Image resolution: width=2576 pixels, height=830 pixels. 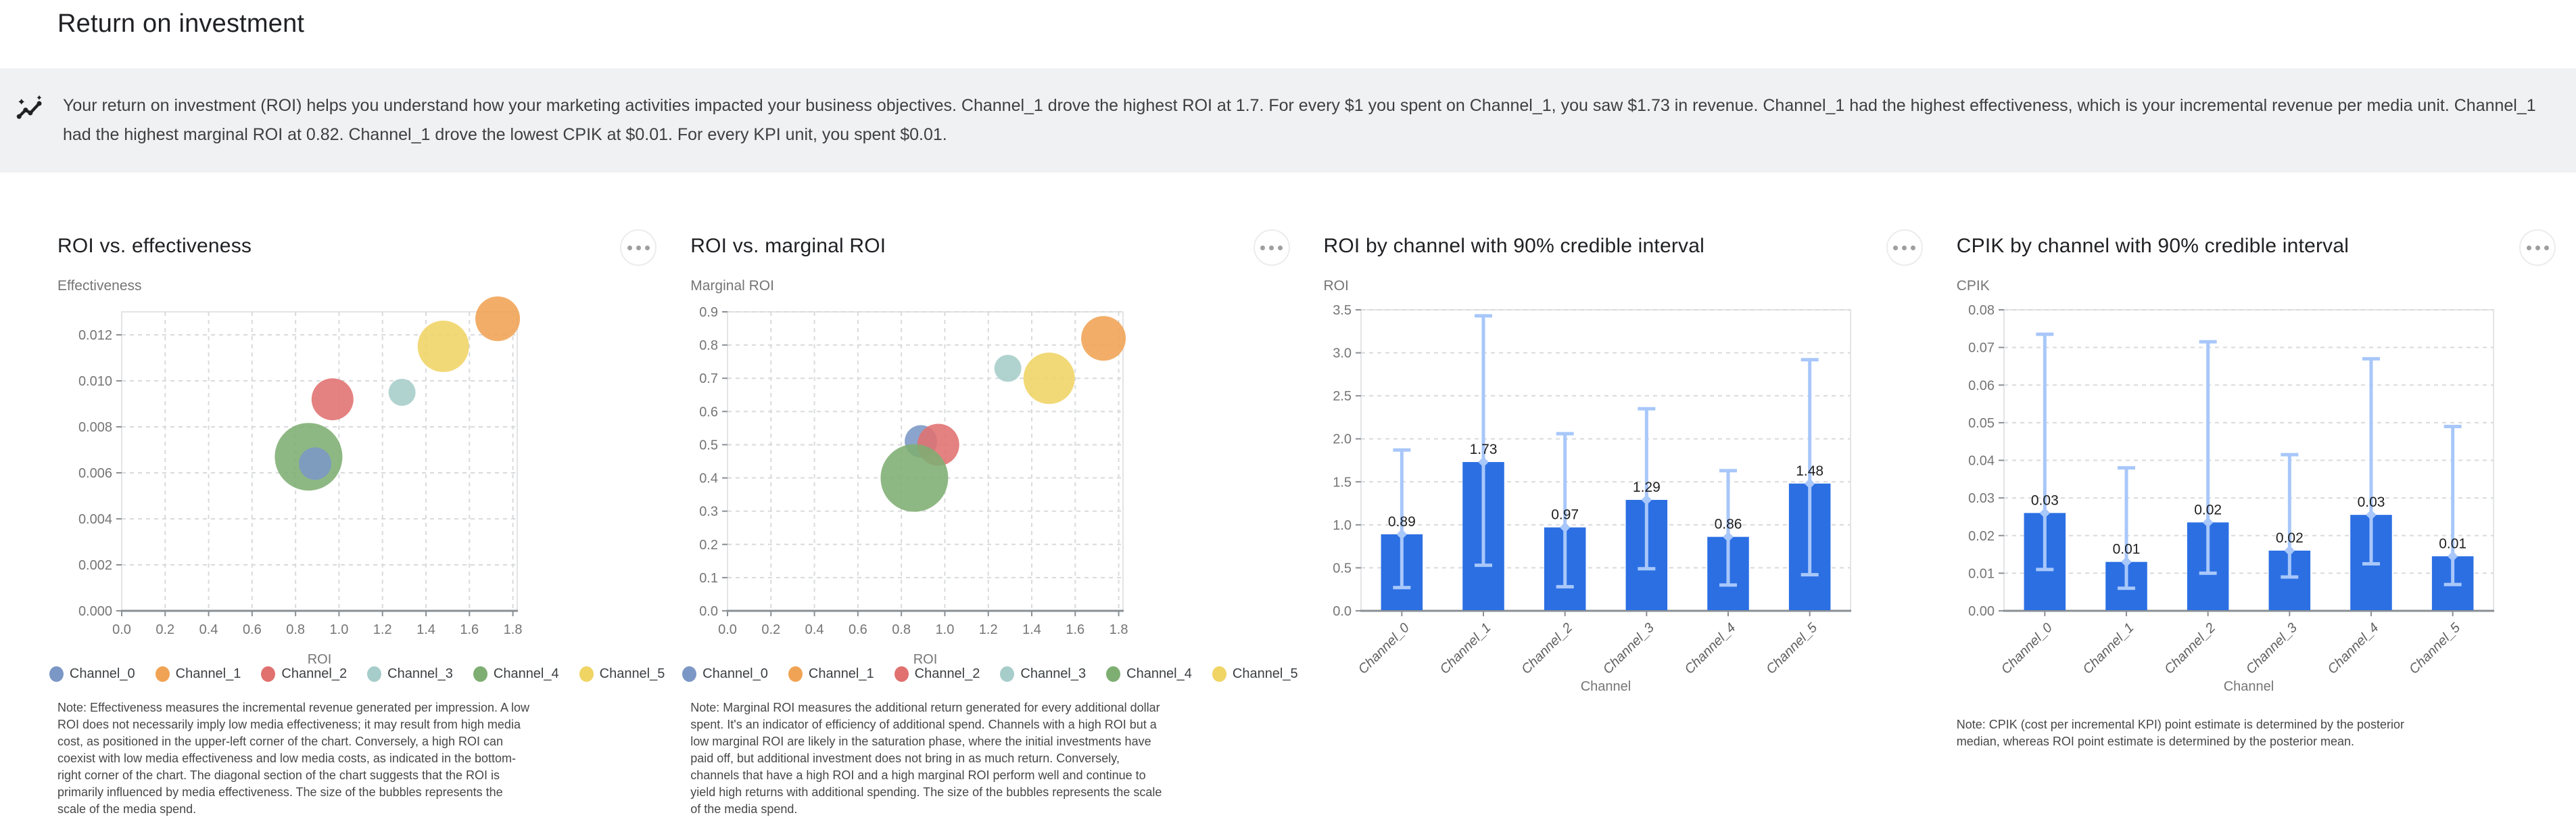 What do you see at coordinates (732, 286) in the screenshot?
I see `y-axis-unit-label: Marginal ROI` at bounding box center [732, 286].